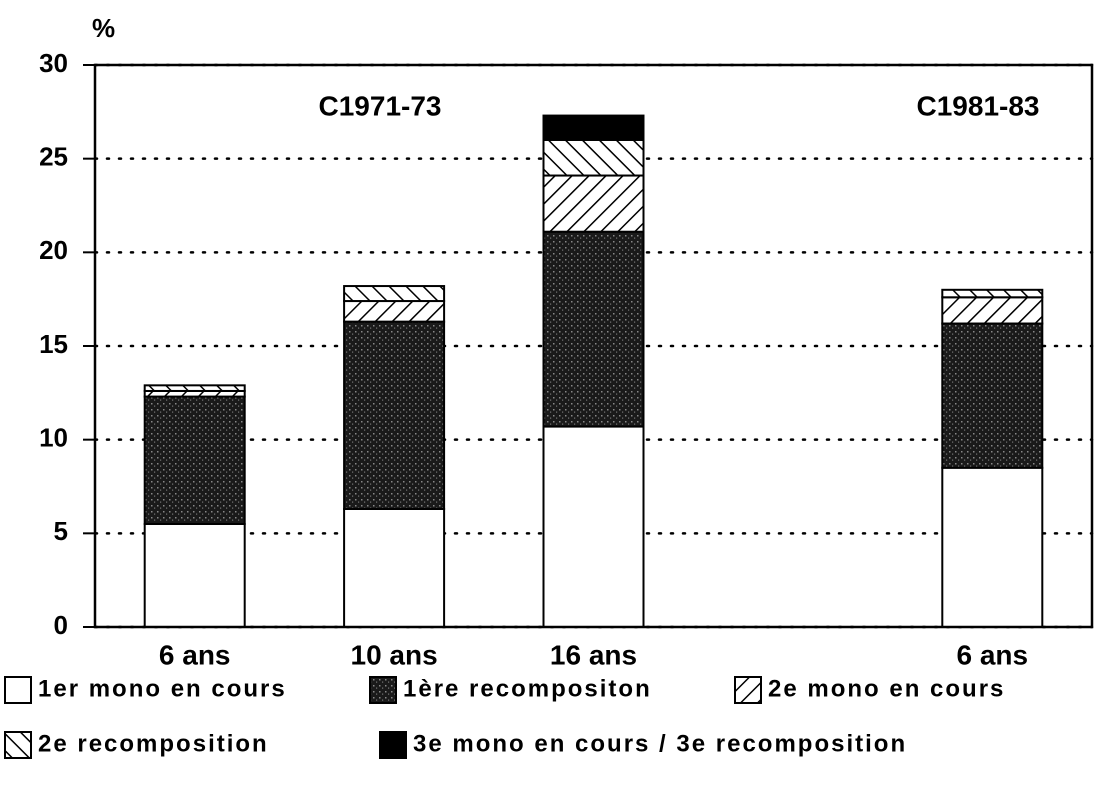 The image size is (1114, 796). What do you see at coordinates (61, 531) in the screenshot?
I see `y-tick-label: 5` at bounding box center [61, 531].